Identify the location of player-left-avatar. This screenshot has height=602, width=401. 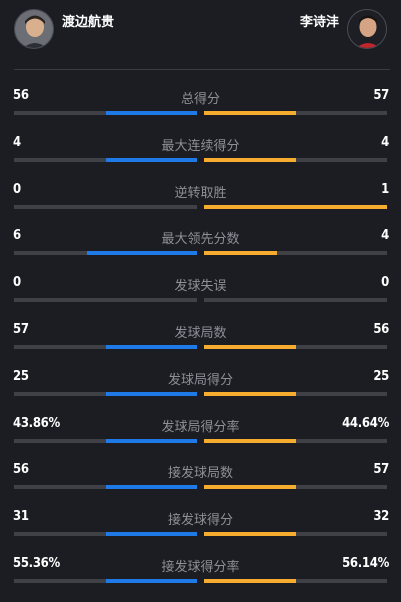
(34, 29).